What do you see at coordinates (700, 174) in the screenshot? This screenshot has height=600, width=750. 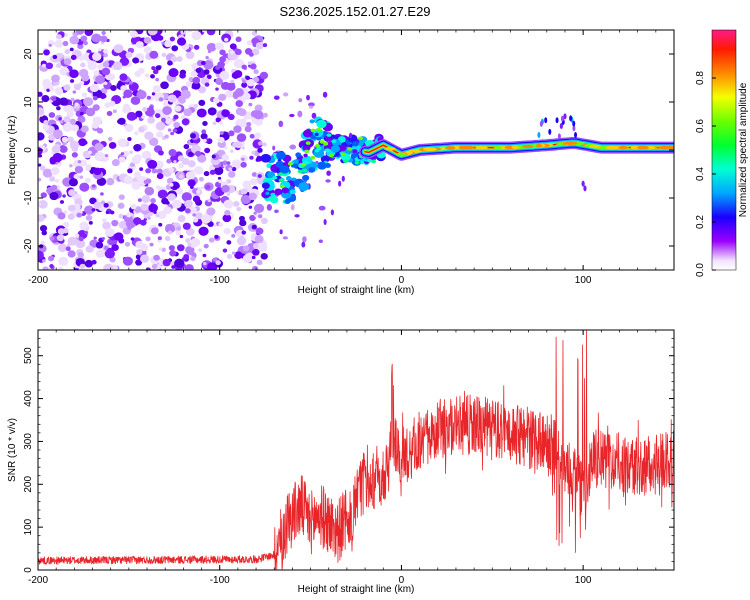 I see `colorbar-tick-label: 0.4` at bounding box center [700, 174].